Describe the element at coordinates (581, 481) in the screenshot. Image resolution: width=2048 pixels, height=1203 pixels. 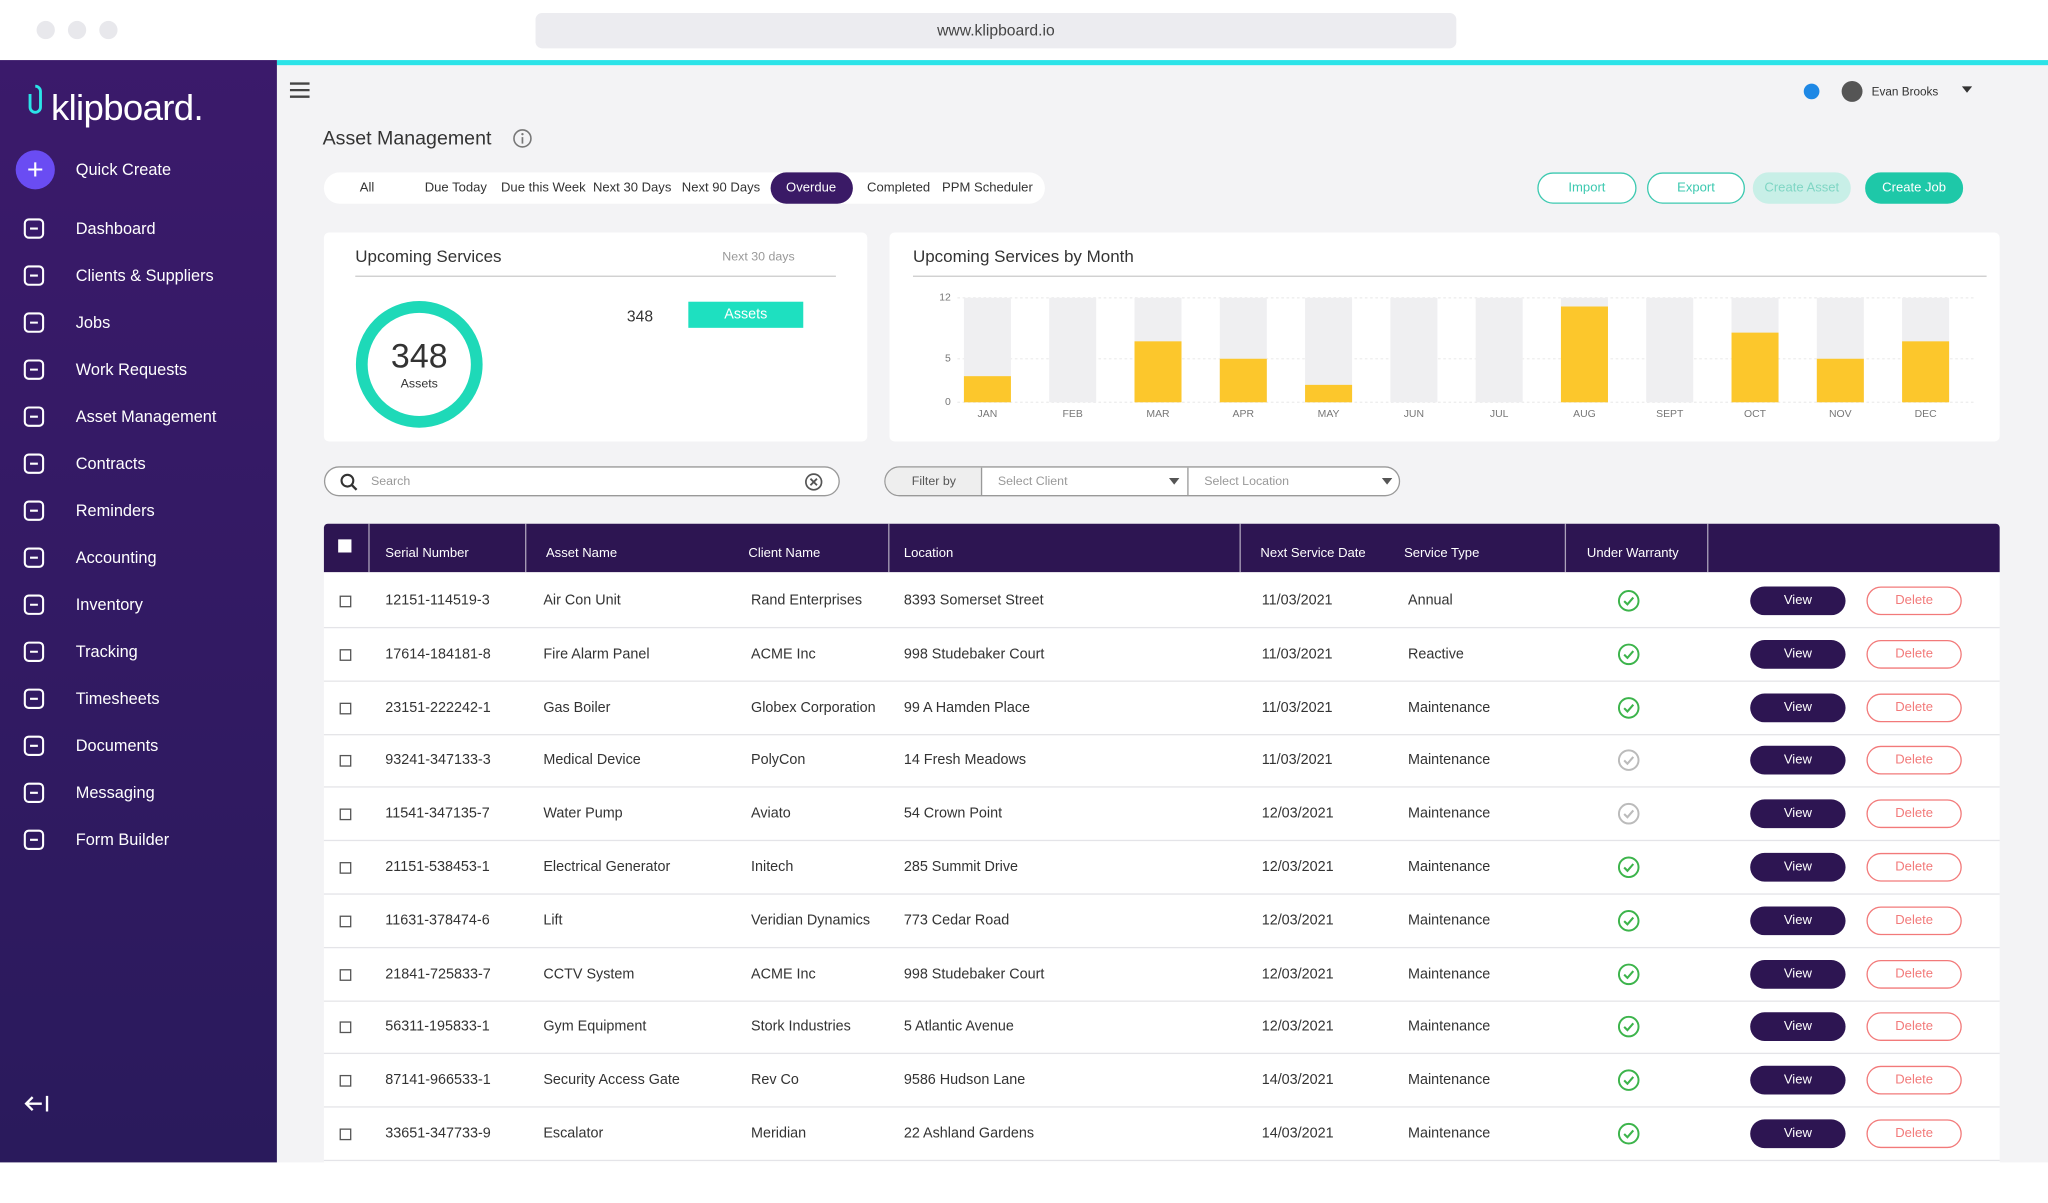
I see `search-box: Search` at that location.